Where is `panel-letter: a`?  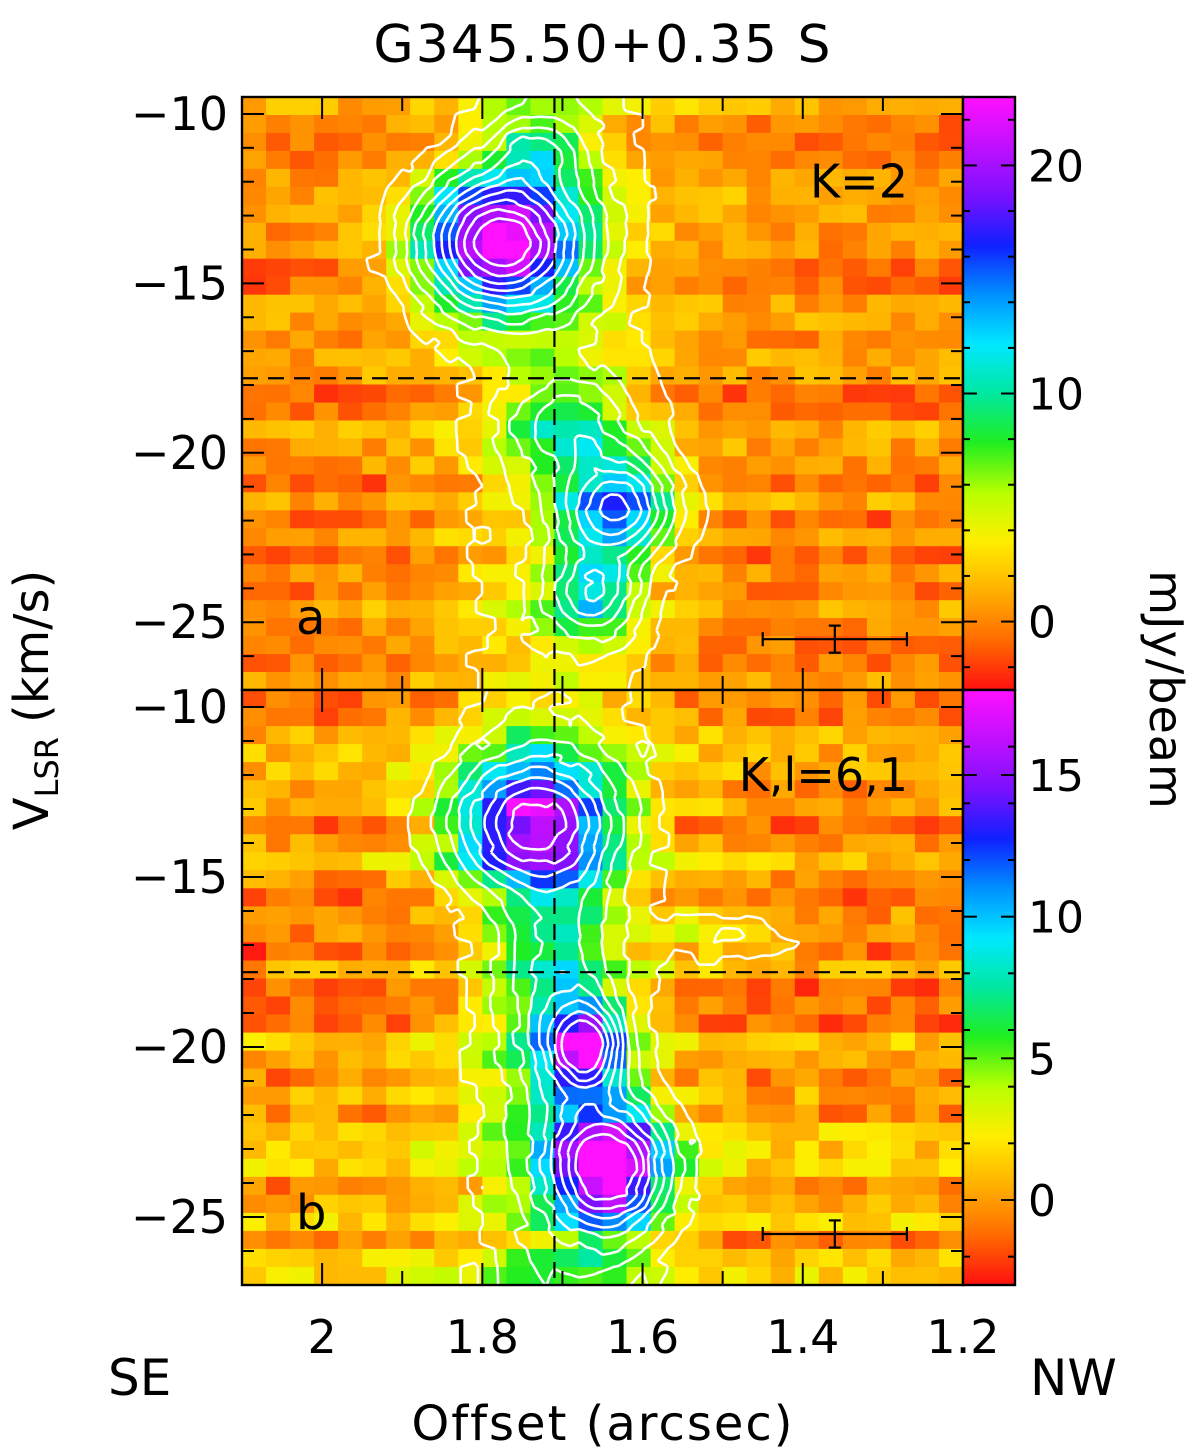
panel-letter: a is located at coordinates (310, 618).